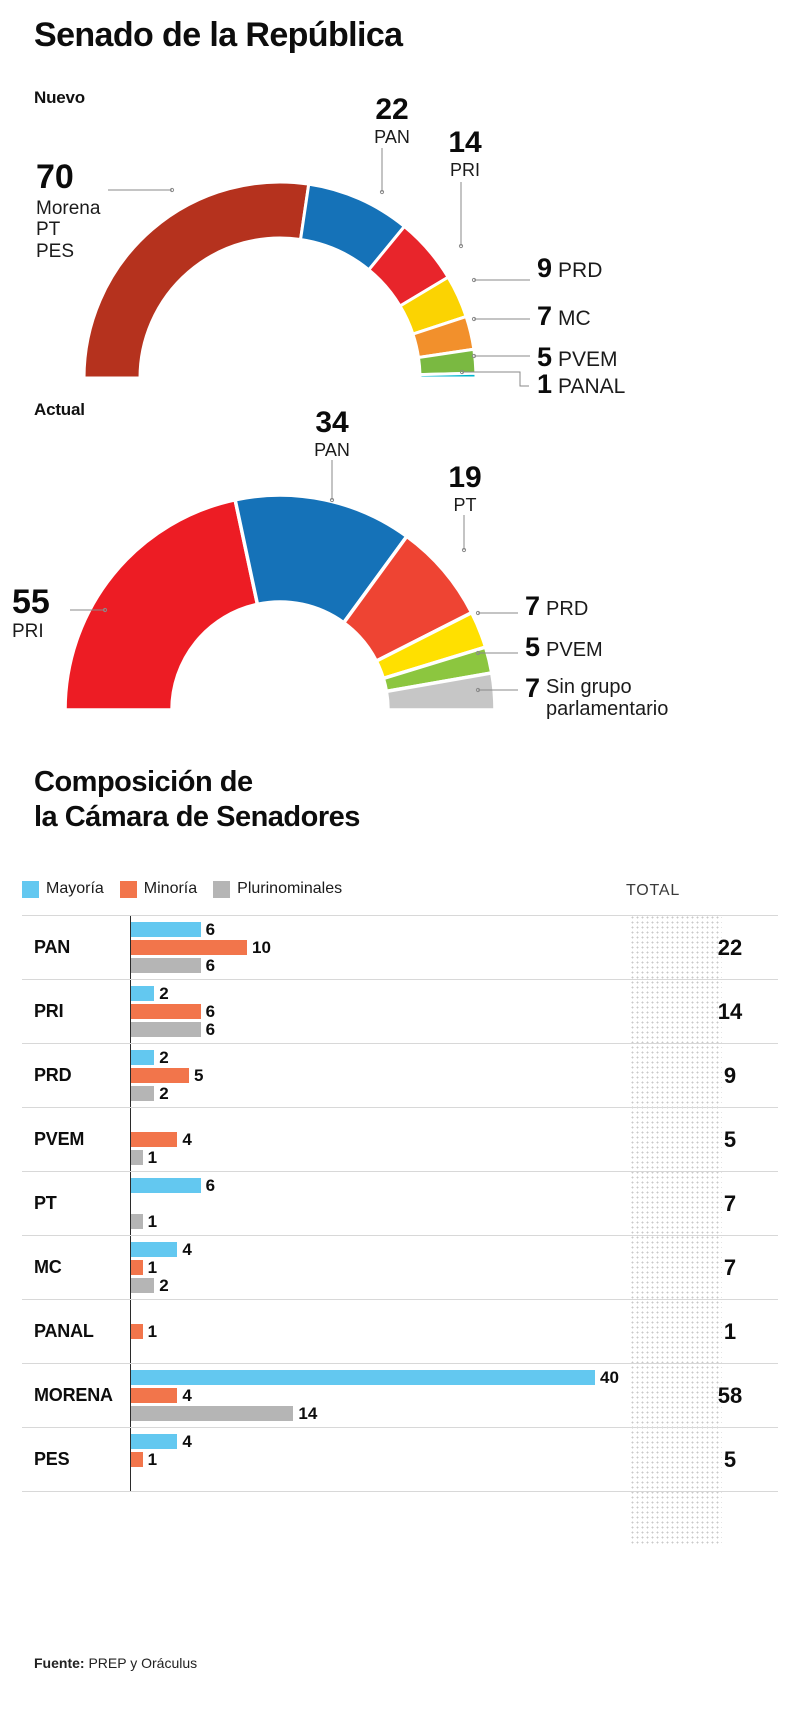 This screenshot has height=1724, width=800. Describe the element at coordinates (31, 613) in the screenshot. I see `callout-pri-actual: 55 PRI` at that location.